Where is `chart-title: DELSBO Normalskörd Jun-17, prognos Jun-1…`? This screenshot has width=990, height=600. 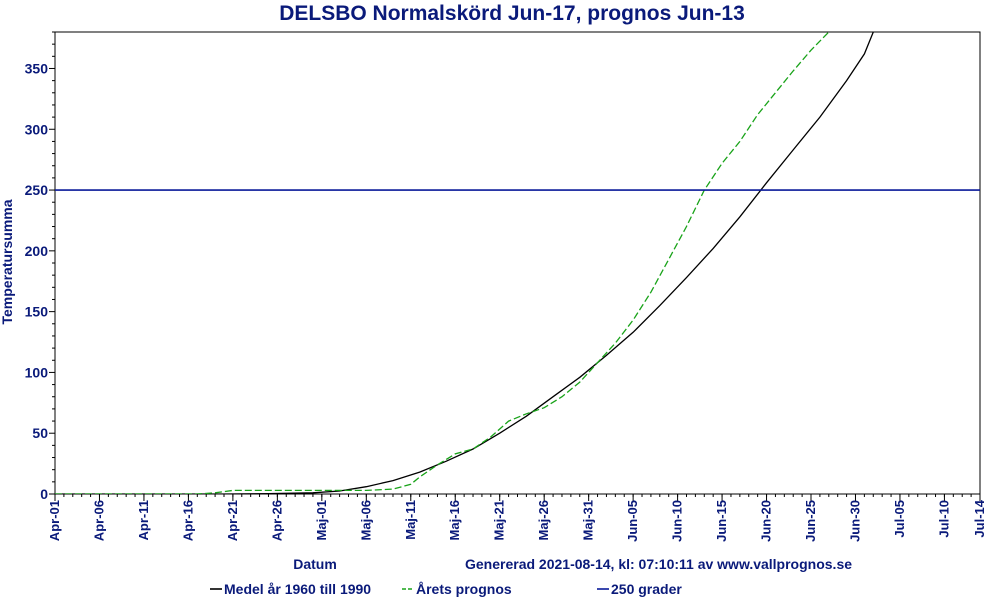 chart-title: DELSBO Normalskörd Jun-17, prognos Jun-1… is located at coordinates (512, 13).